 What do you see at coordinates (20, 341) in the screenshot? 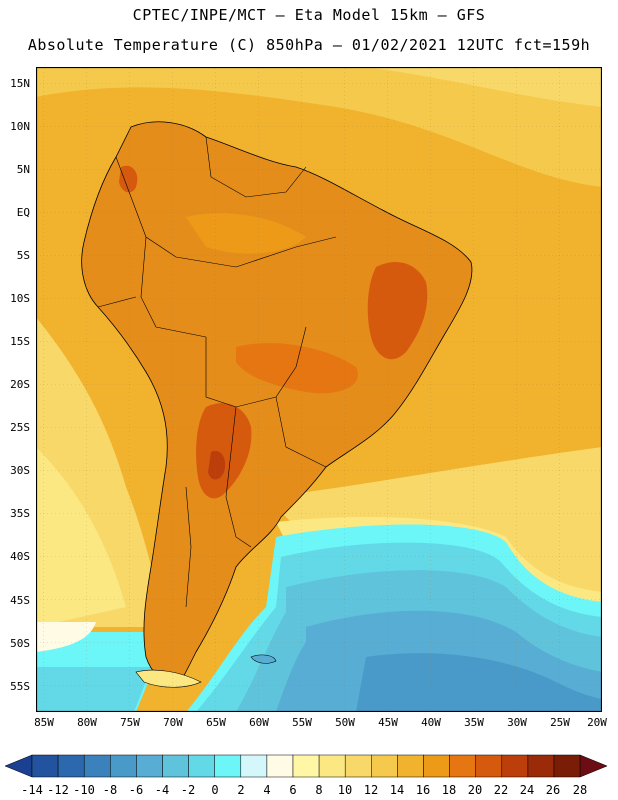
I see `lat-label: 15S` at bounding box center [20, 341].